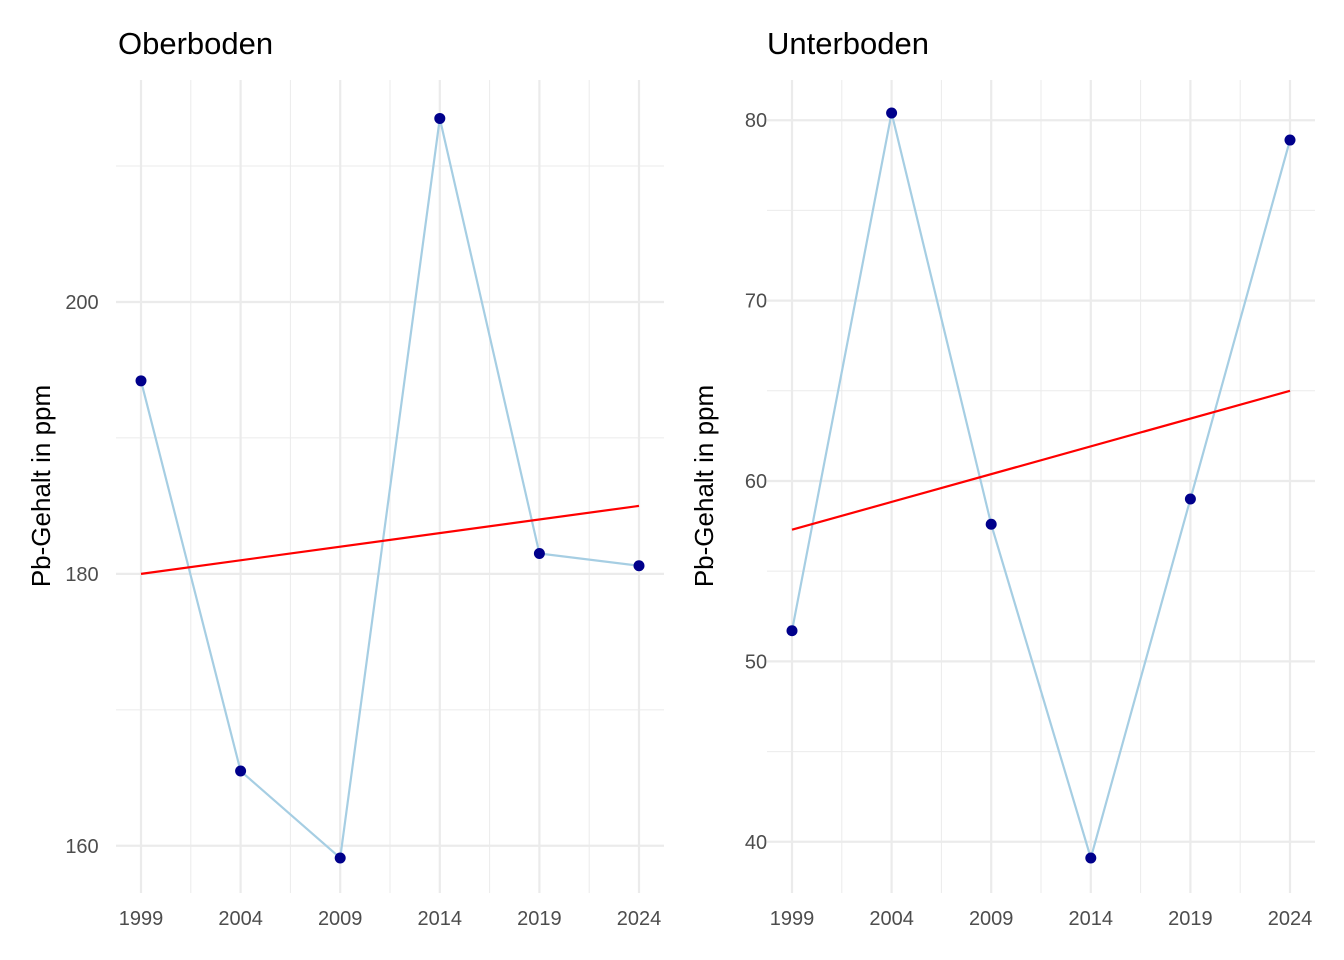 The width and height of the screenshot is (1344, 960). What do you see at coordinates (81, 303) in the screenshot?
I see `y-tick-label: 200` at bounding box center [81, 303].